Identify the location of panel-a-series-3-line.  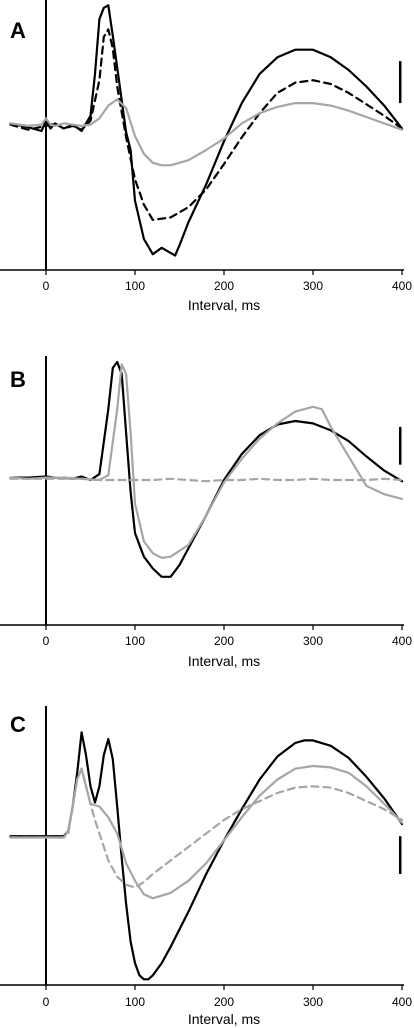
(206, 132).